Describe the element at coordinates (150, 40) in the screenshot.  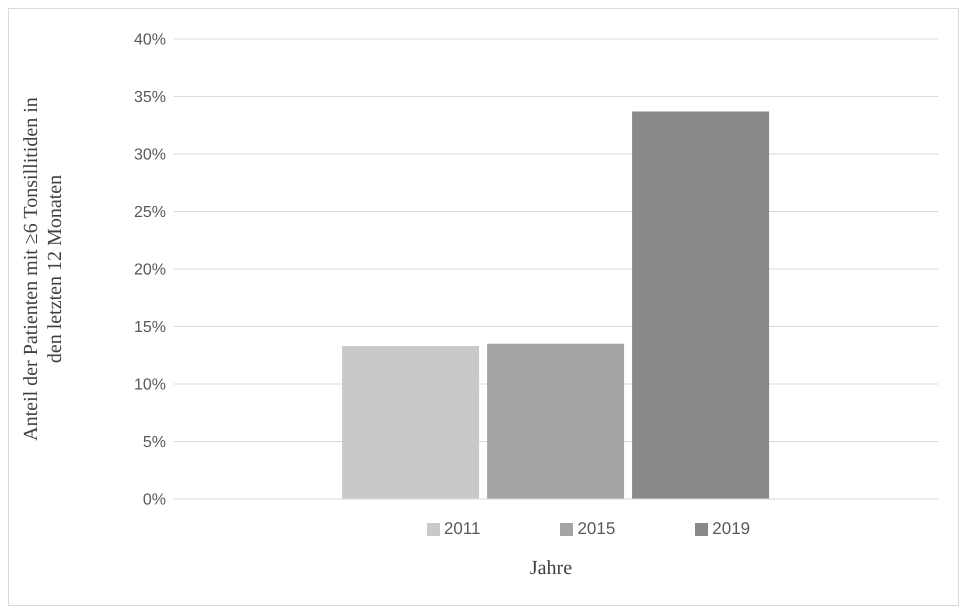
I see `y-tick-label: 40%` at that location.